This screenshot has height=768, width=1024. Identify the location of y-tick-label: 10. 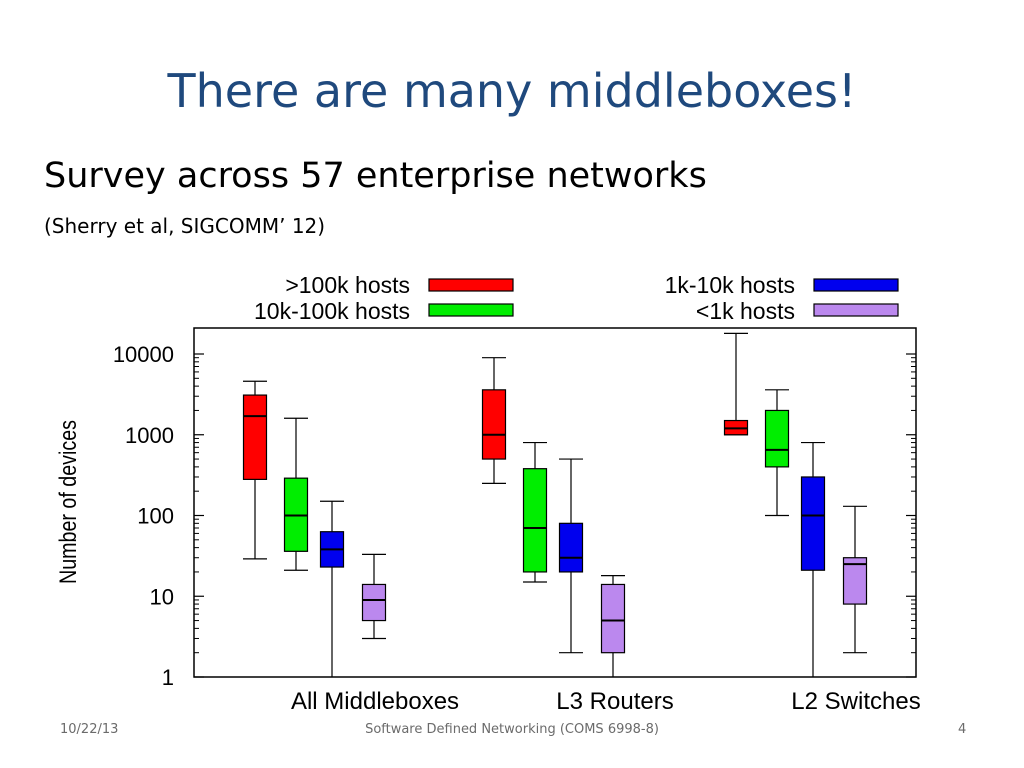
(162, 596).